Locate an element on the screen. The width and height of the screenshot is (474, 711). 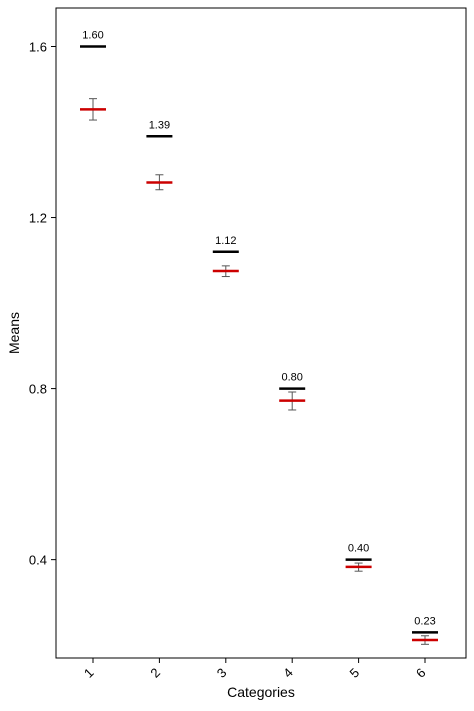
y-tick-label-2: 1.2 is located at coordinates (38, 218).